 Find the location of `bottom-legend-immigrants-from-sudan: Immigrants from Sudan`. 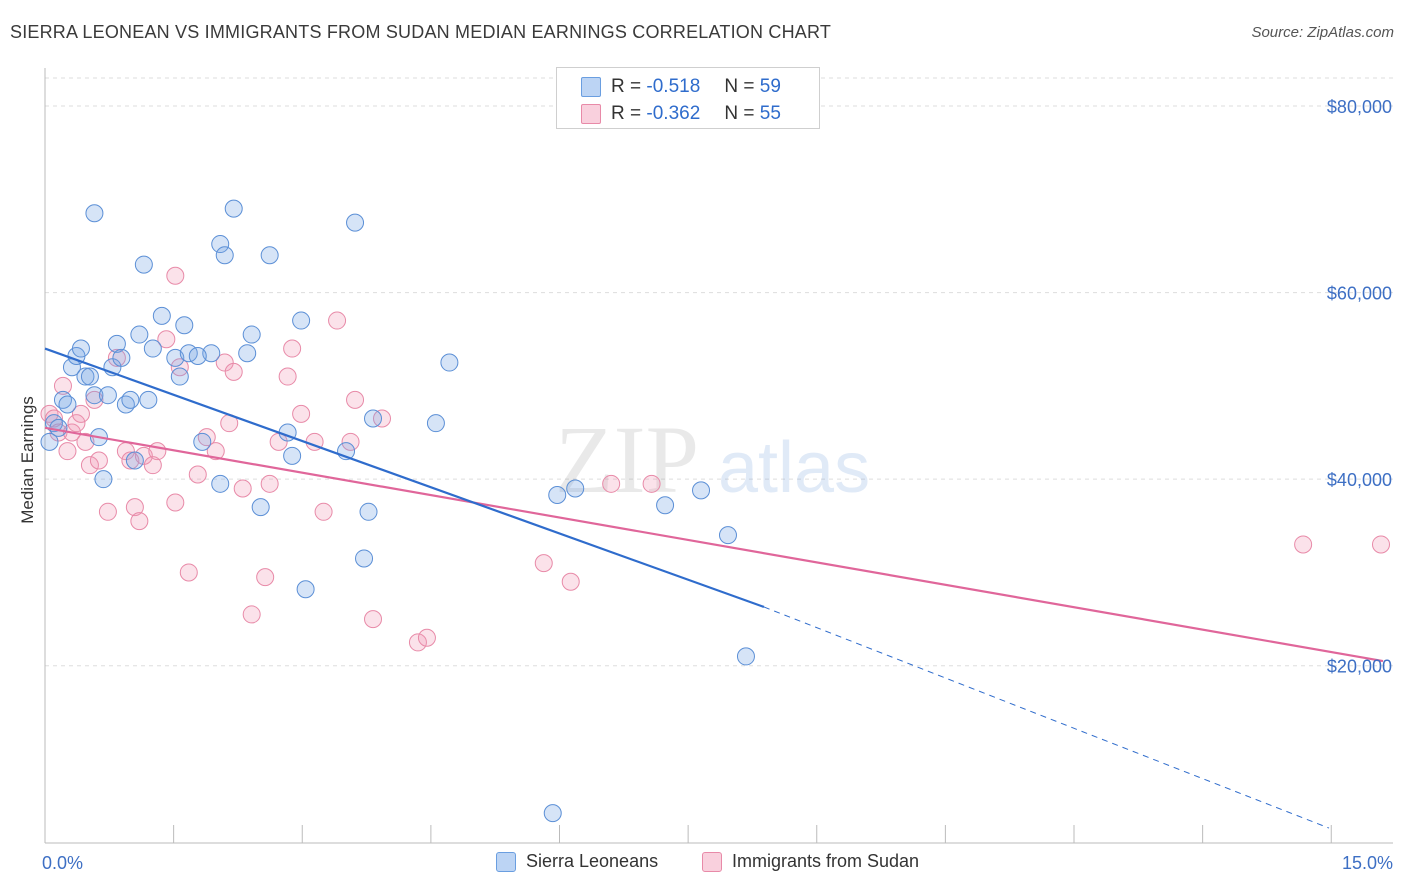

bottom-legend-immigrants-from-sudan: Immigrants from Sudan is located at coordinates (810, 861).